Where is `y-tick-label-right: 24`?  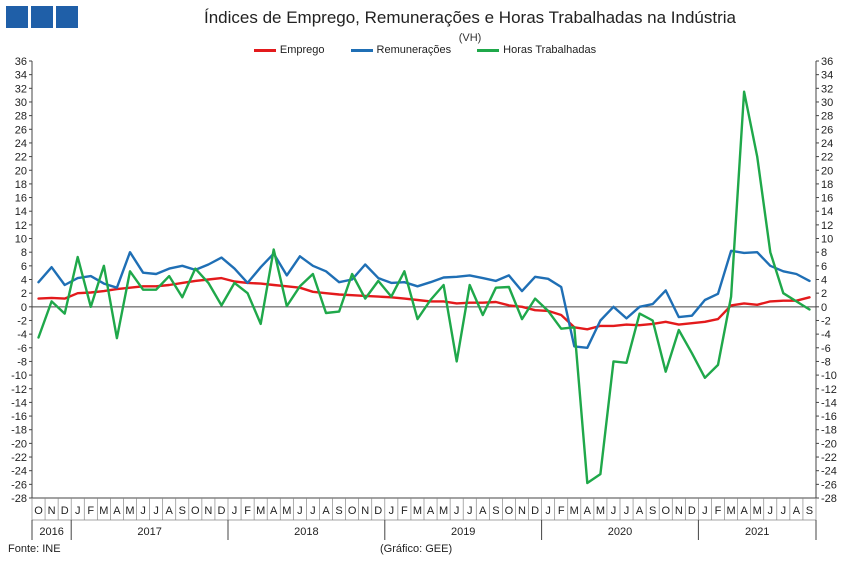
y-tick-label-right: 24 is located at coordinates (827, 144).